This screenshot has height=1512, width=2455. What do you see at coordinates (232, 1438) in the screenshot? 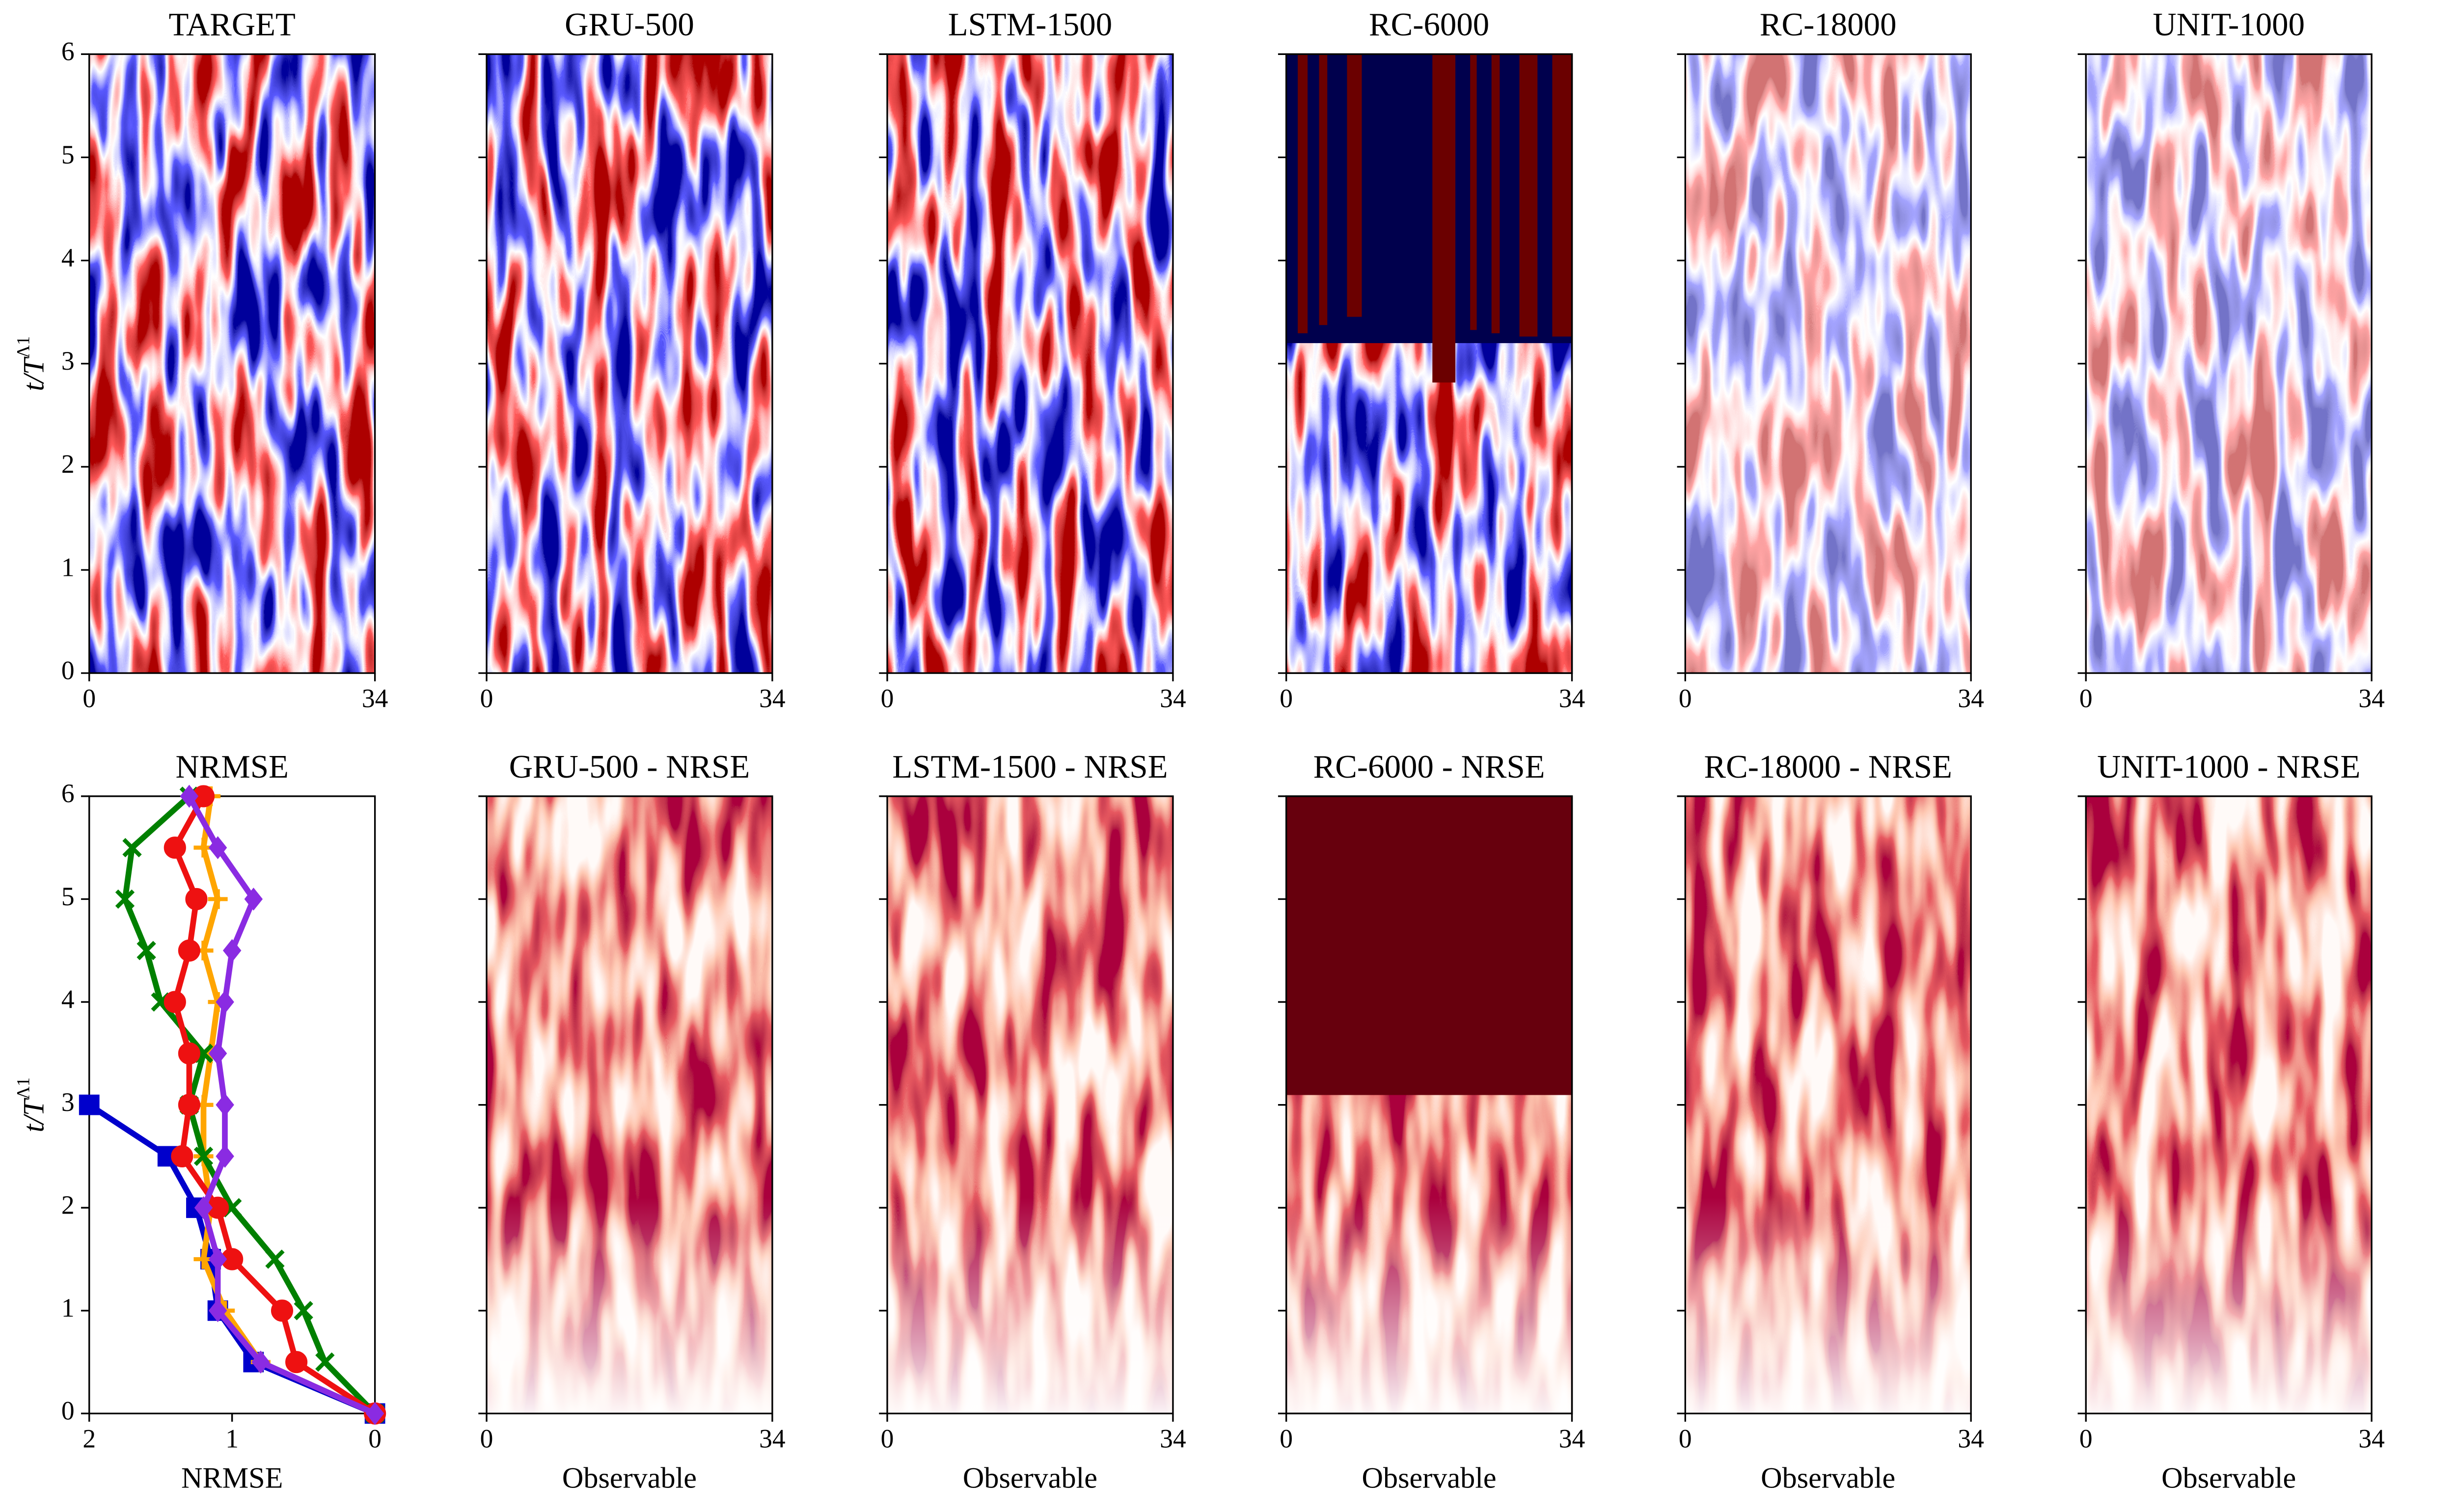
I see `x-tick-label: 1` at bounding box center [232, 1438].